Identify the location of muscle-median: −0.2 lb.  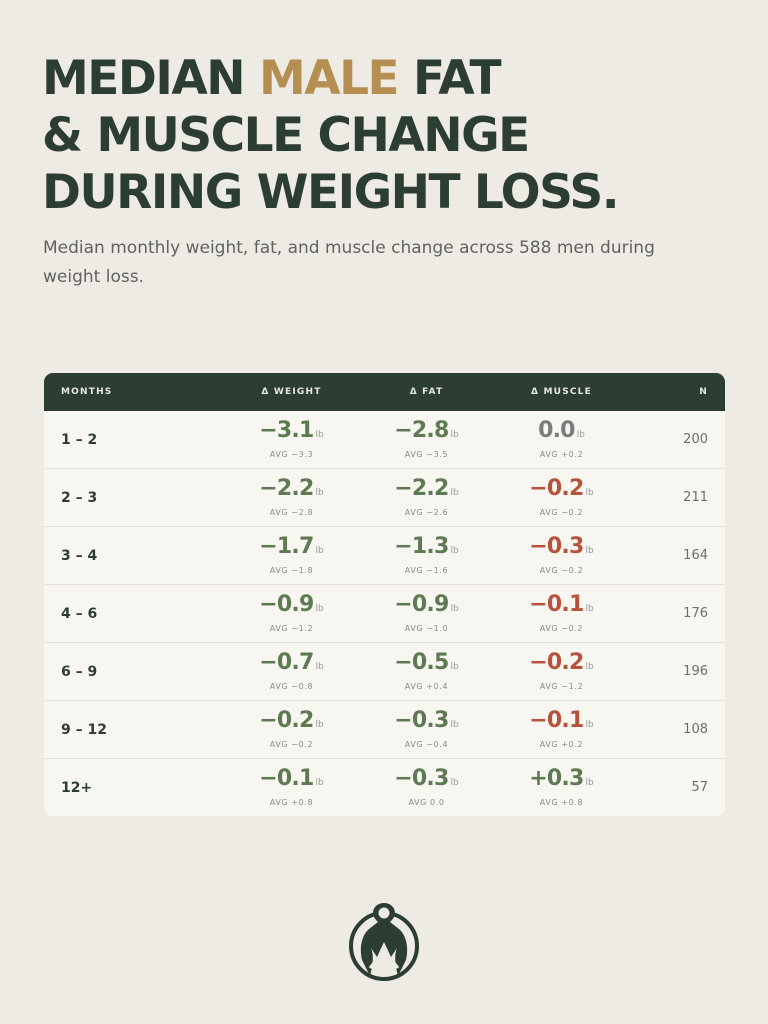
(561, 491).